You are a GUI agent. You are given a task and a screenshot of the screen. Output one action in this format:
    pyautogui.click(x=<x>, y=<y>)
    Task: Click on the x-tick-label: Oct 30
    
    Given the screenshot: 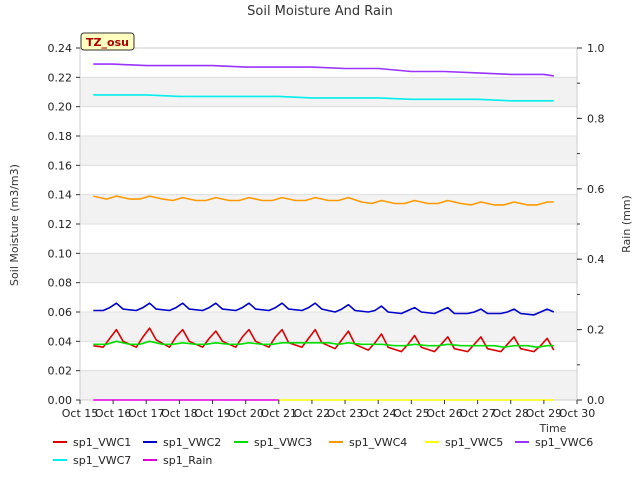 What is the action you would take?
    pyautogui.click(x=577, y=413)
    